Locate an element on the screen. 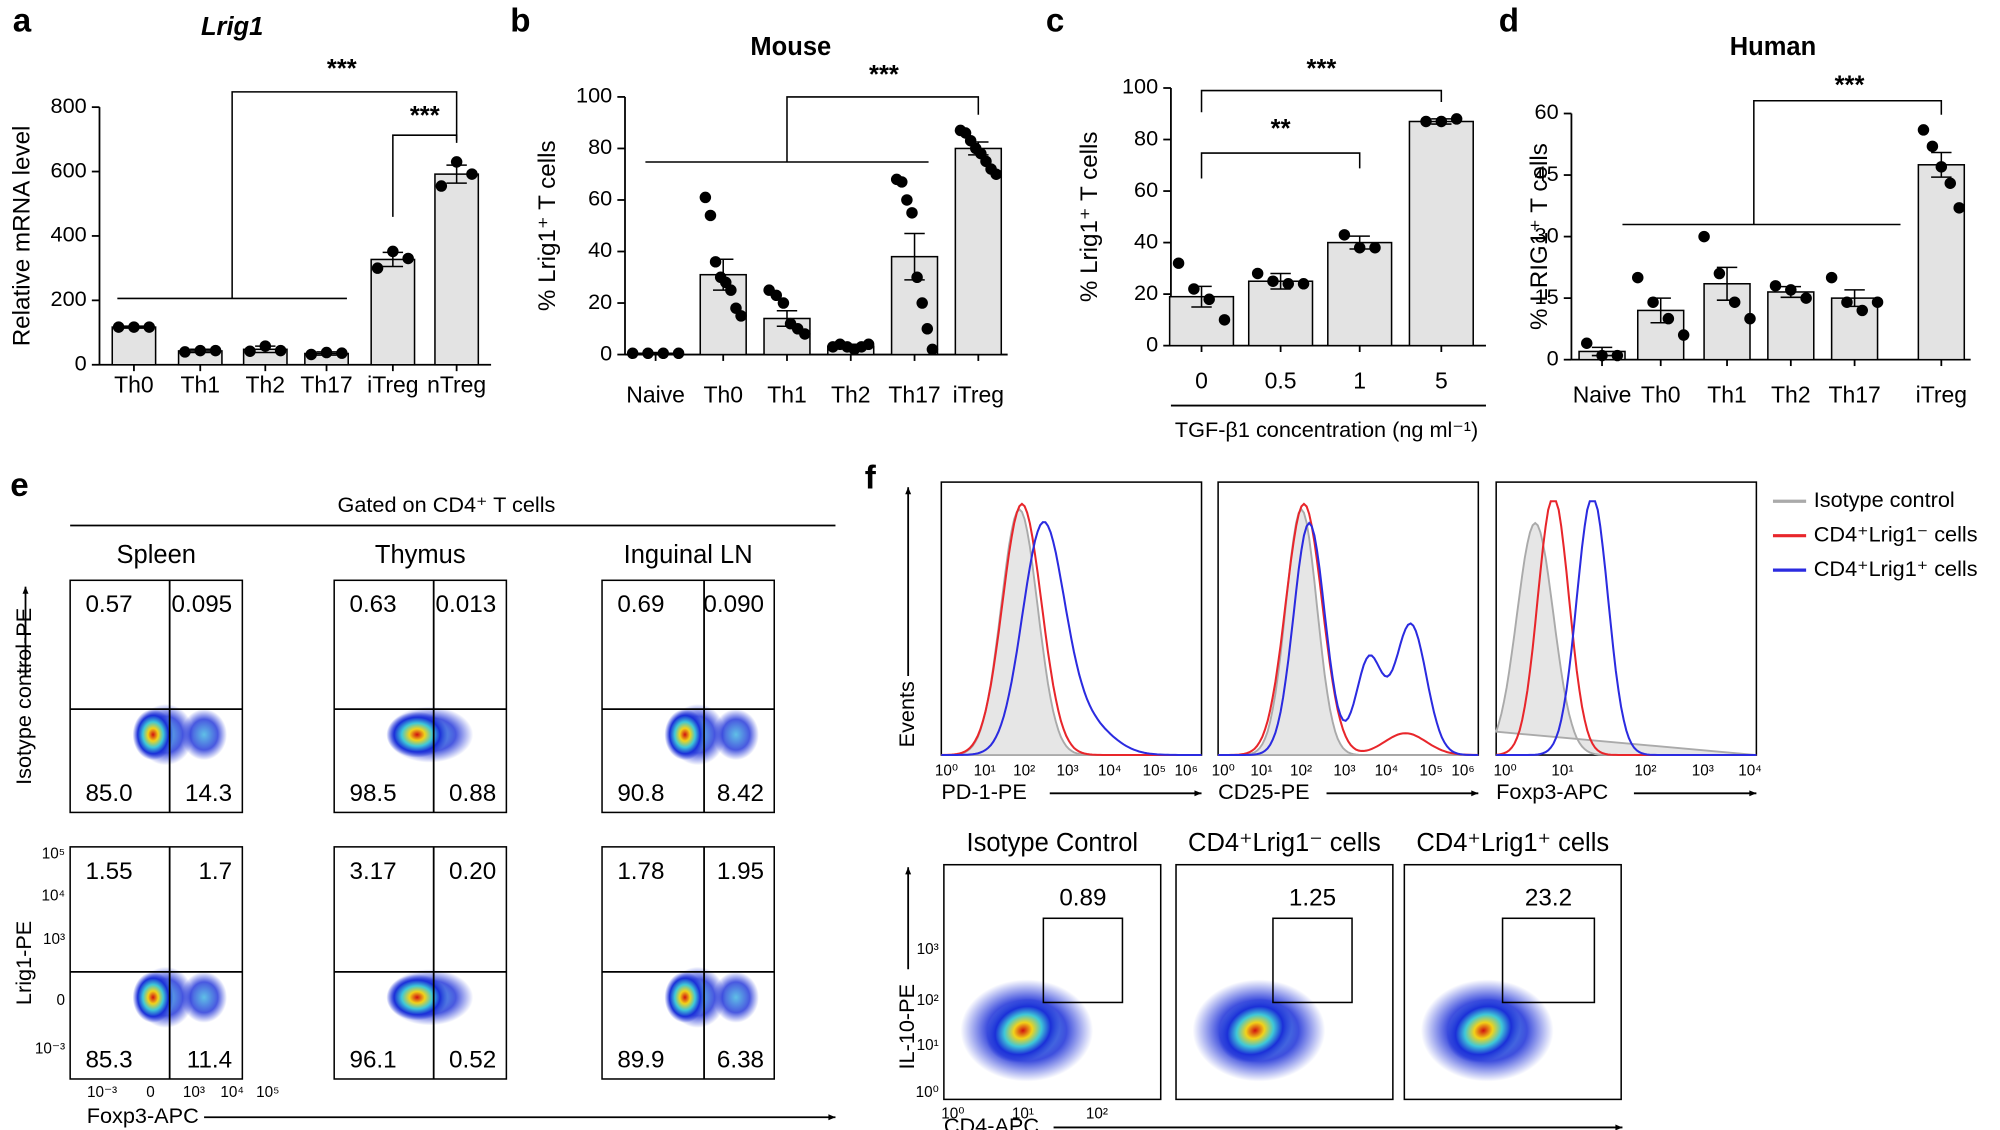 This screenshot has width=2000, height=1130. quadrant-value: 0.57 is located at coordinates (108, 604).